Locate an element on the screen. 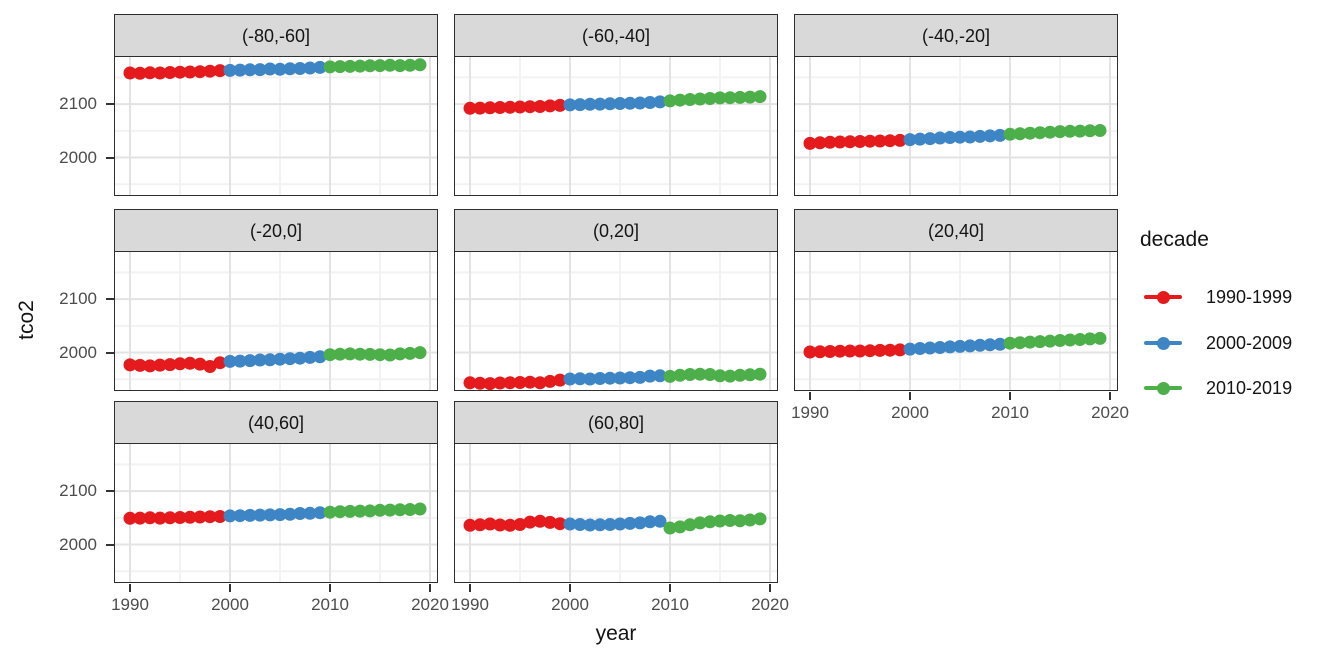 This screenshot has width=1344, height=672. facet-strip-label: (0,20] is located at coordinates (616, 230).